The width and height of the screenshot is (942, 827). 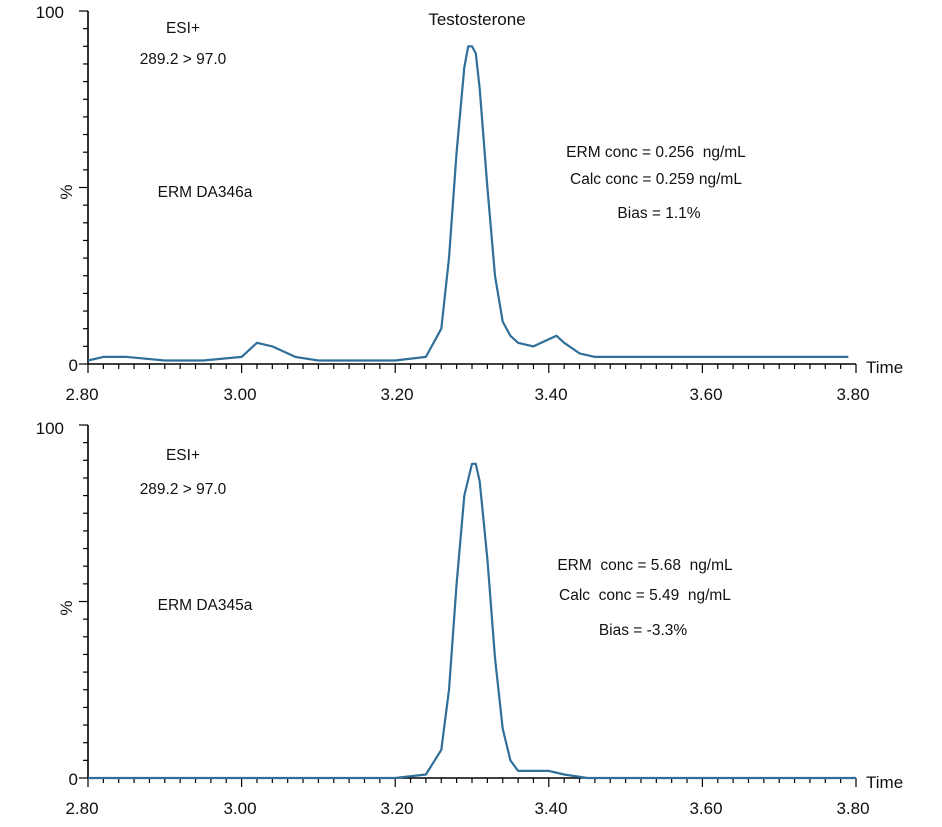 I want to click on bottom-x-tick-3.00: 3.00, so click(x=239, y=808).